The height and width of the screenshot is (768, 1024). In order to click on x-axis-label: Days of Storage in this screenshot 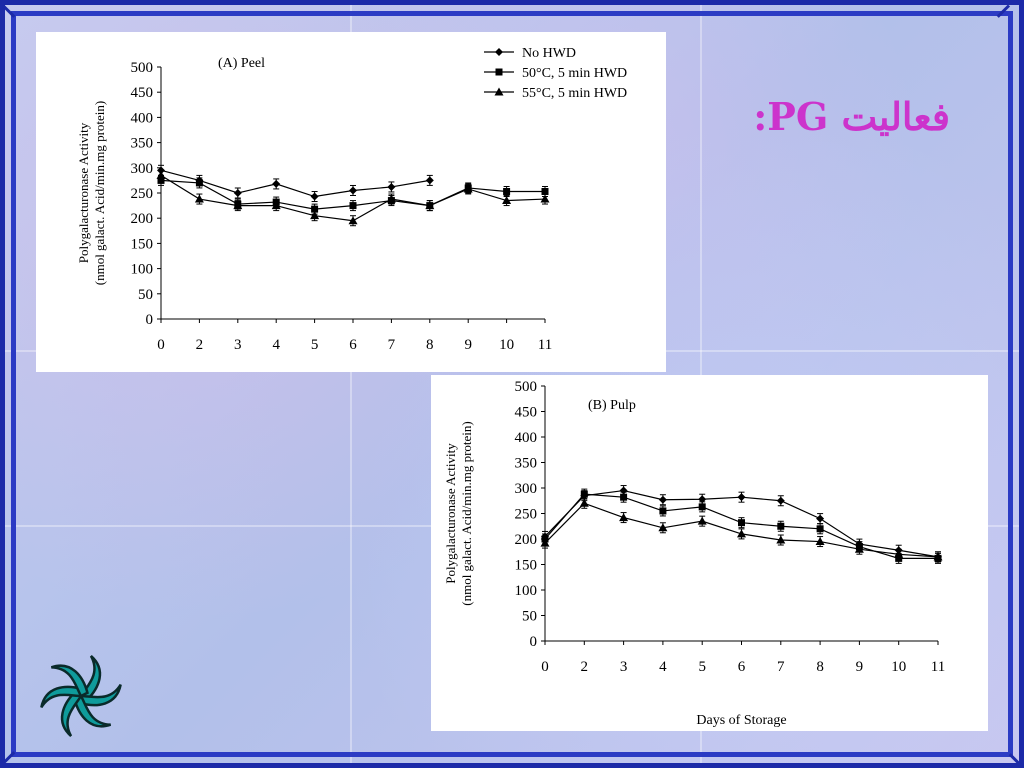, I will do `click(741, 720)`.